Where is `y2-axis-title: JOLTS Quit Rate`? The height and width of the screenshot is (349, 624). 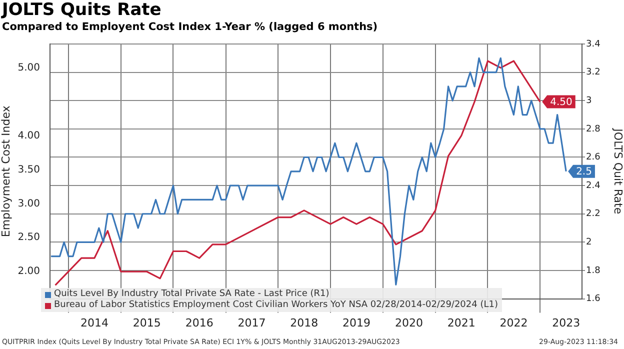
y2-axis-title: JOLTS Quit Rate is located at coordinates (618, 171).